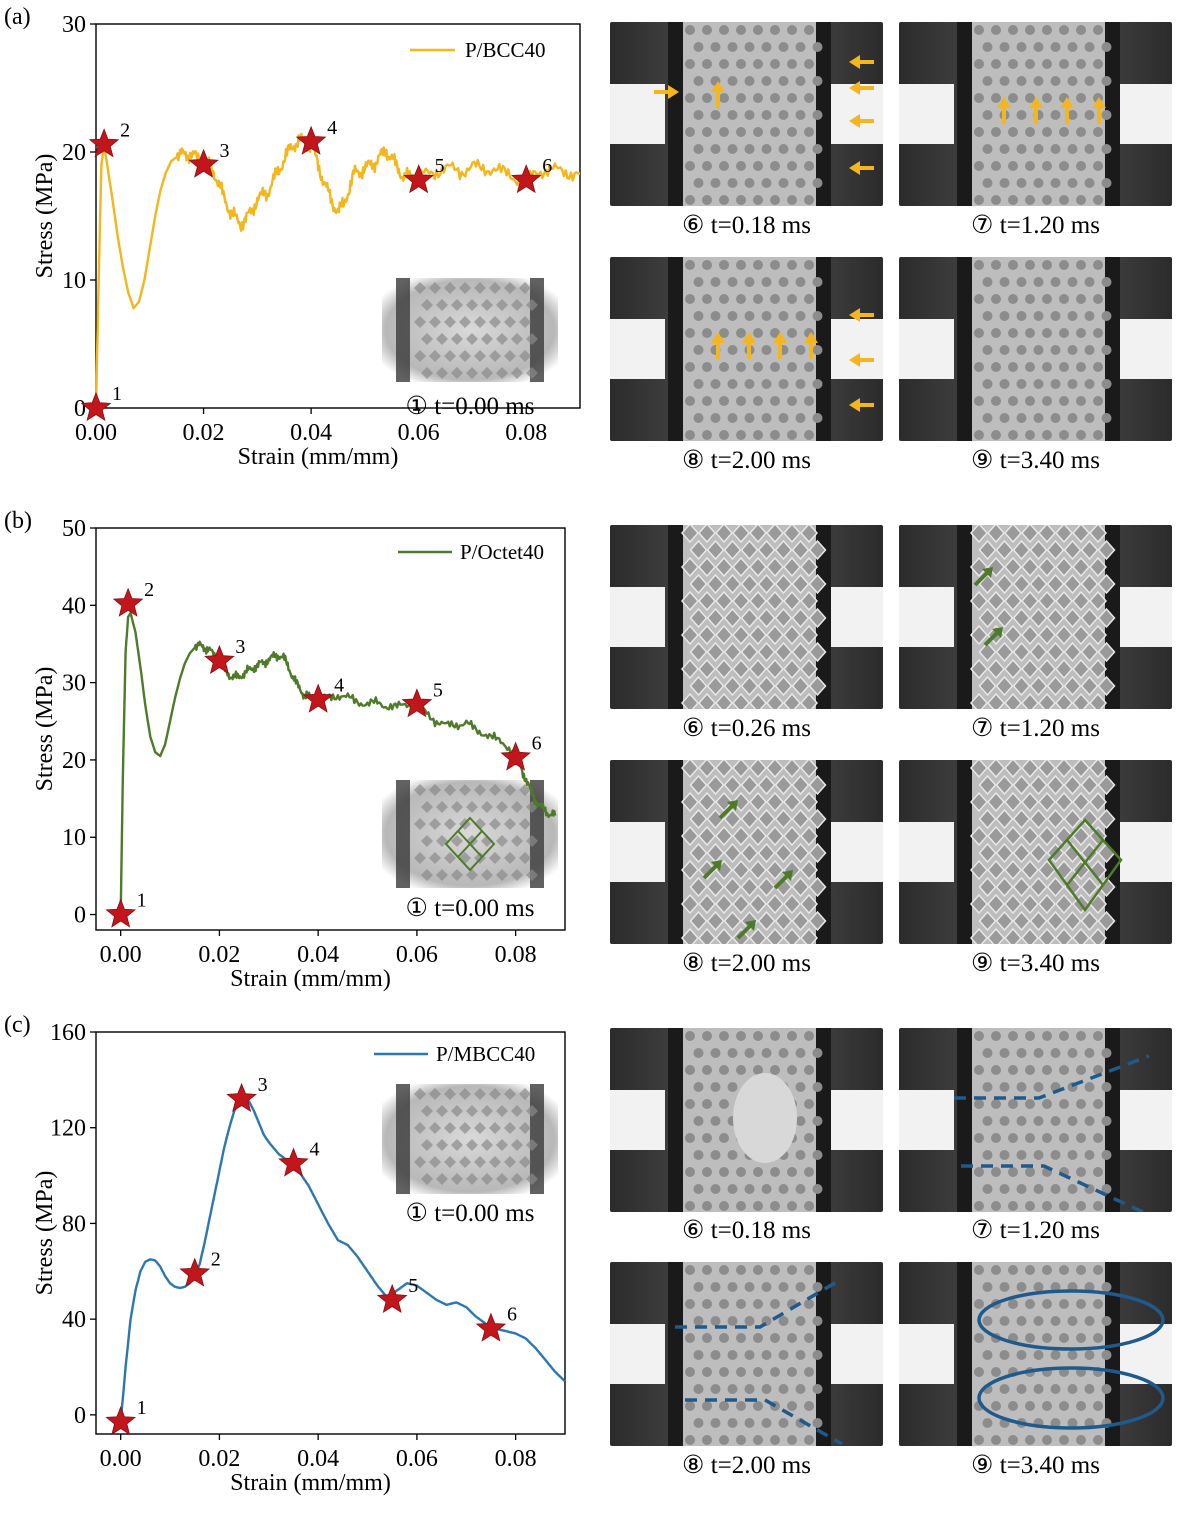  What do you see at coordinates (505, 50) in the screenshot?
I see `legend-label: P/BCC40` at bounding box center [505, 50].